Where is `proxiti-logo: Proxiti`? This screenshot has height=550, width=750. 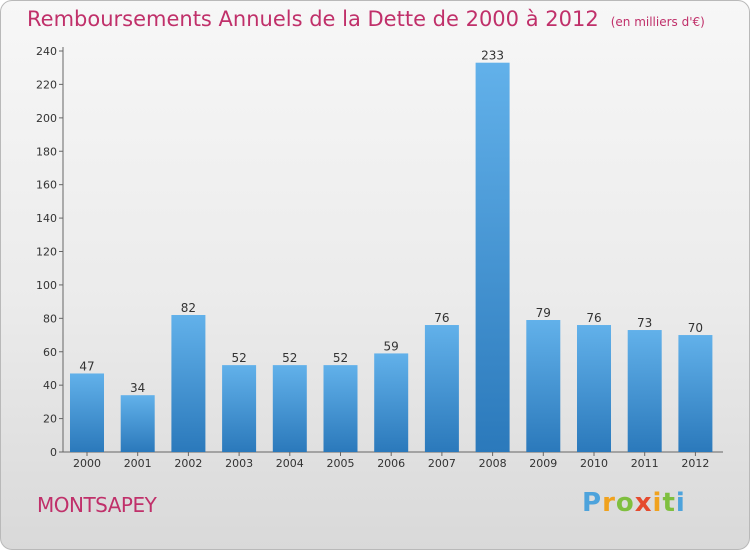
proxiti-logo: Proxiti is located at coordinates (634, 503).